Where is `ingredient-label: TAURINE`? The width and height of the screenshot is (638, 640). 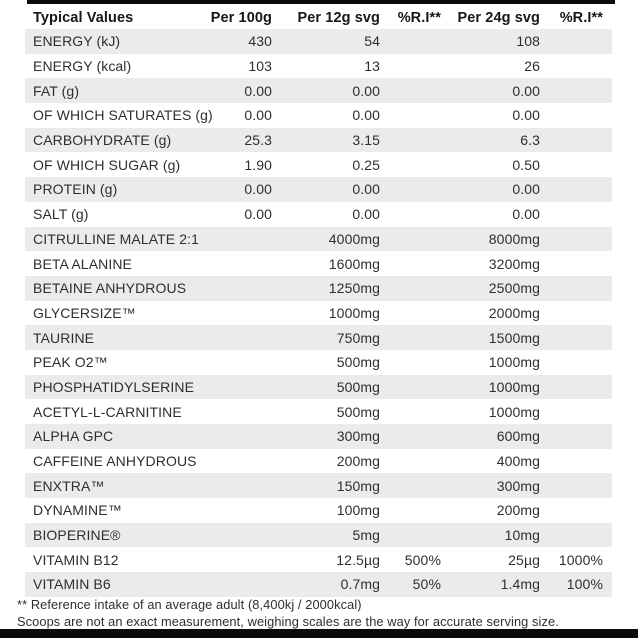 ingredient-label: TAURINE is located at coordinates (64, 337).